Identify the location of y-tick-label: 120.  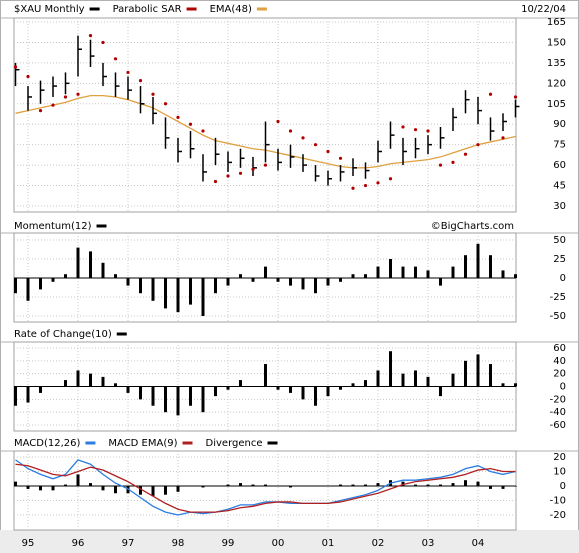
(556, 83).